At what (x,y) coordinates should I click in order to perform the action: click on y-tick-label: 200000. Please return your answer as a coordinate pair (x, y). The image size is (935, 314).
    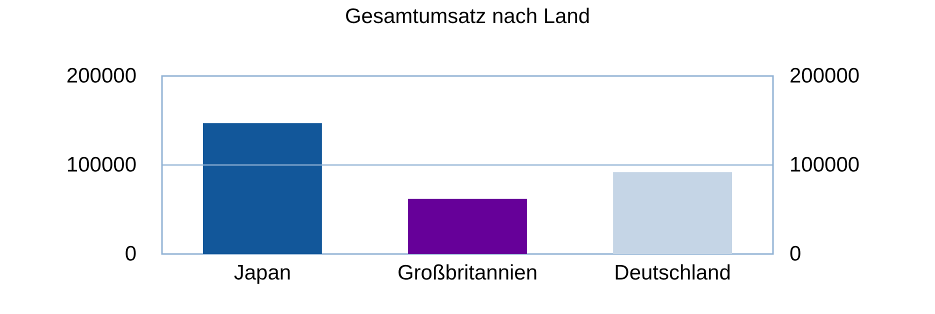
    Looking at the image, I should click on (101, 76).